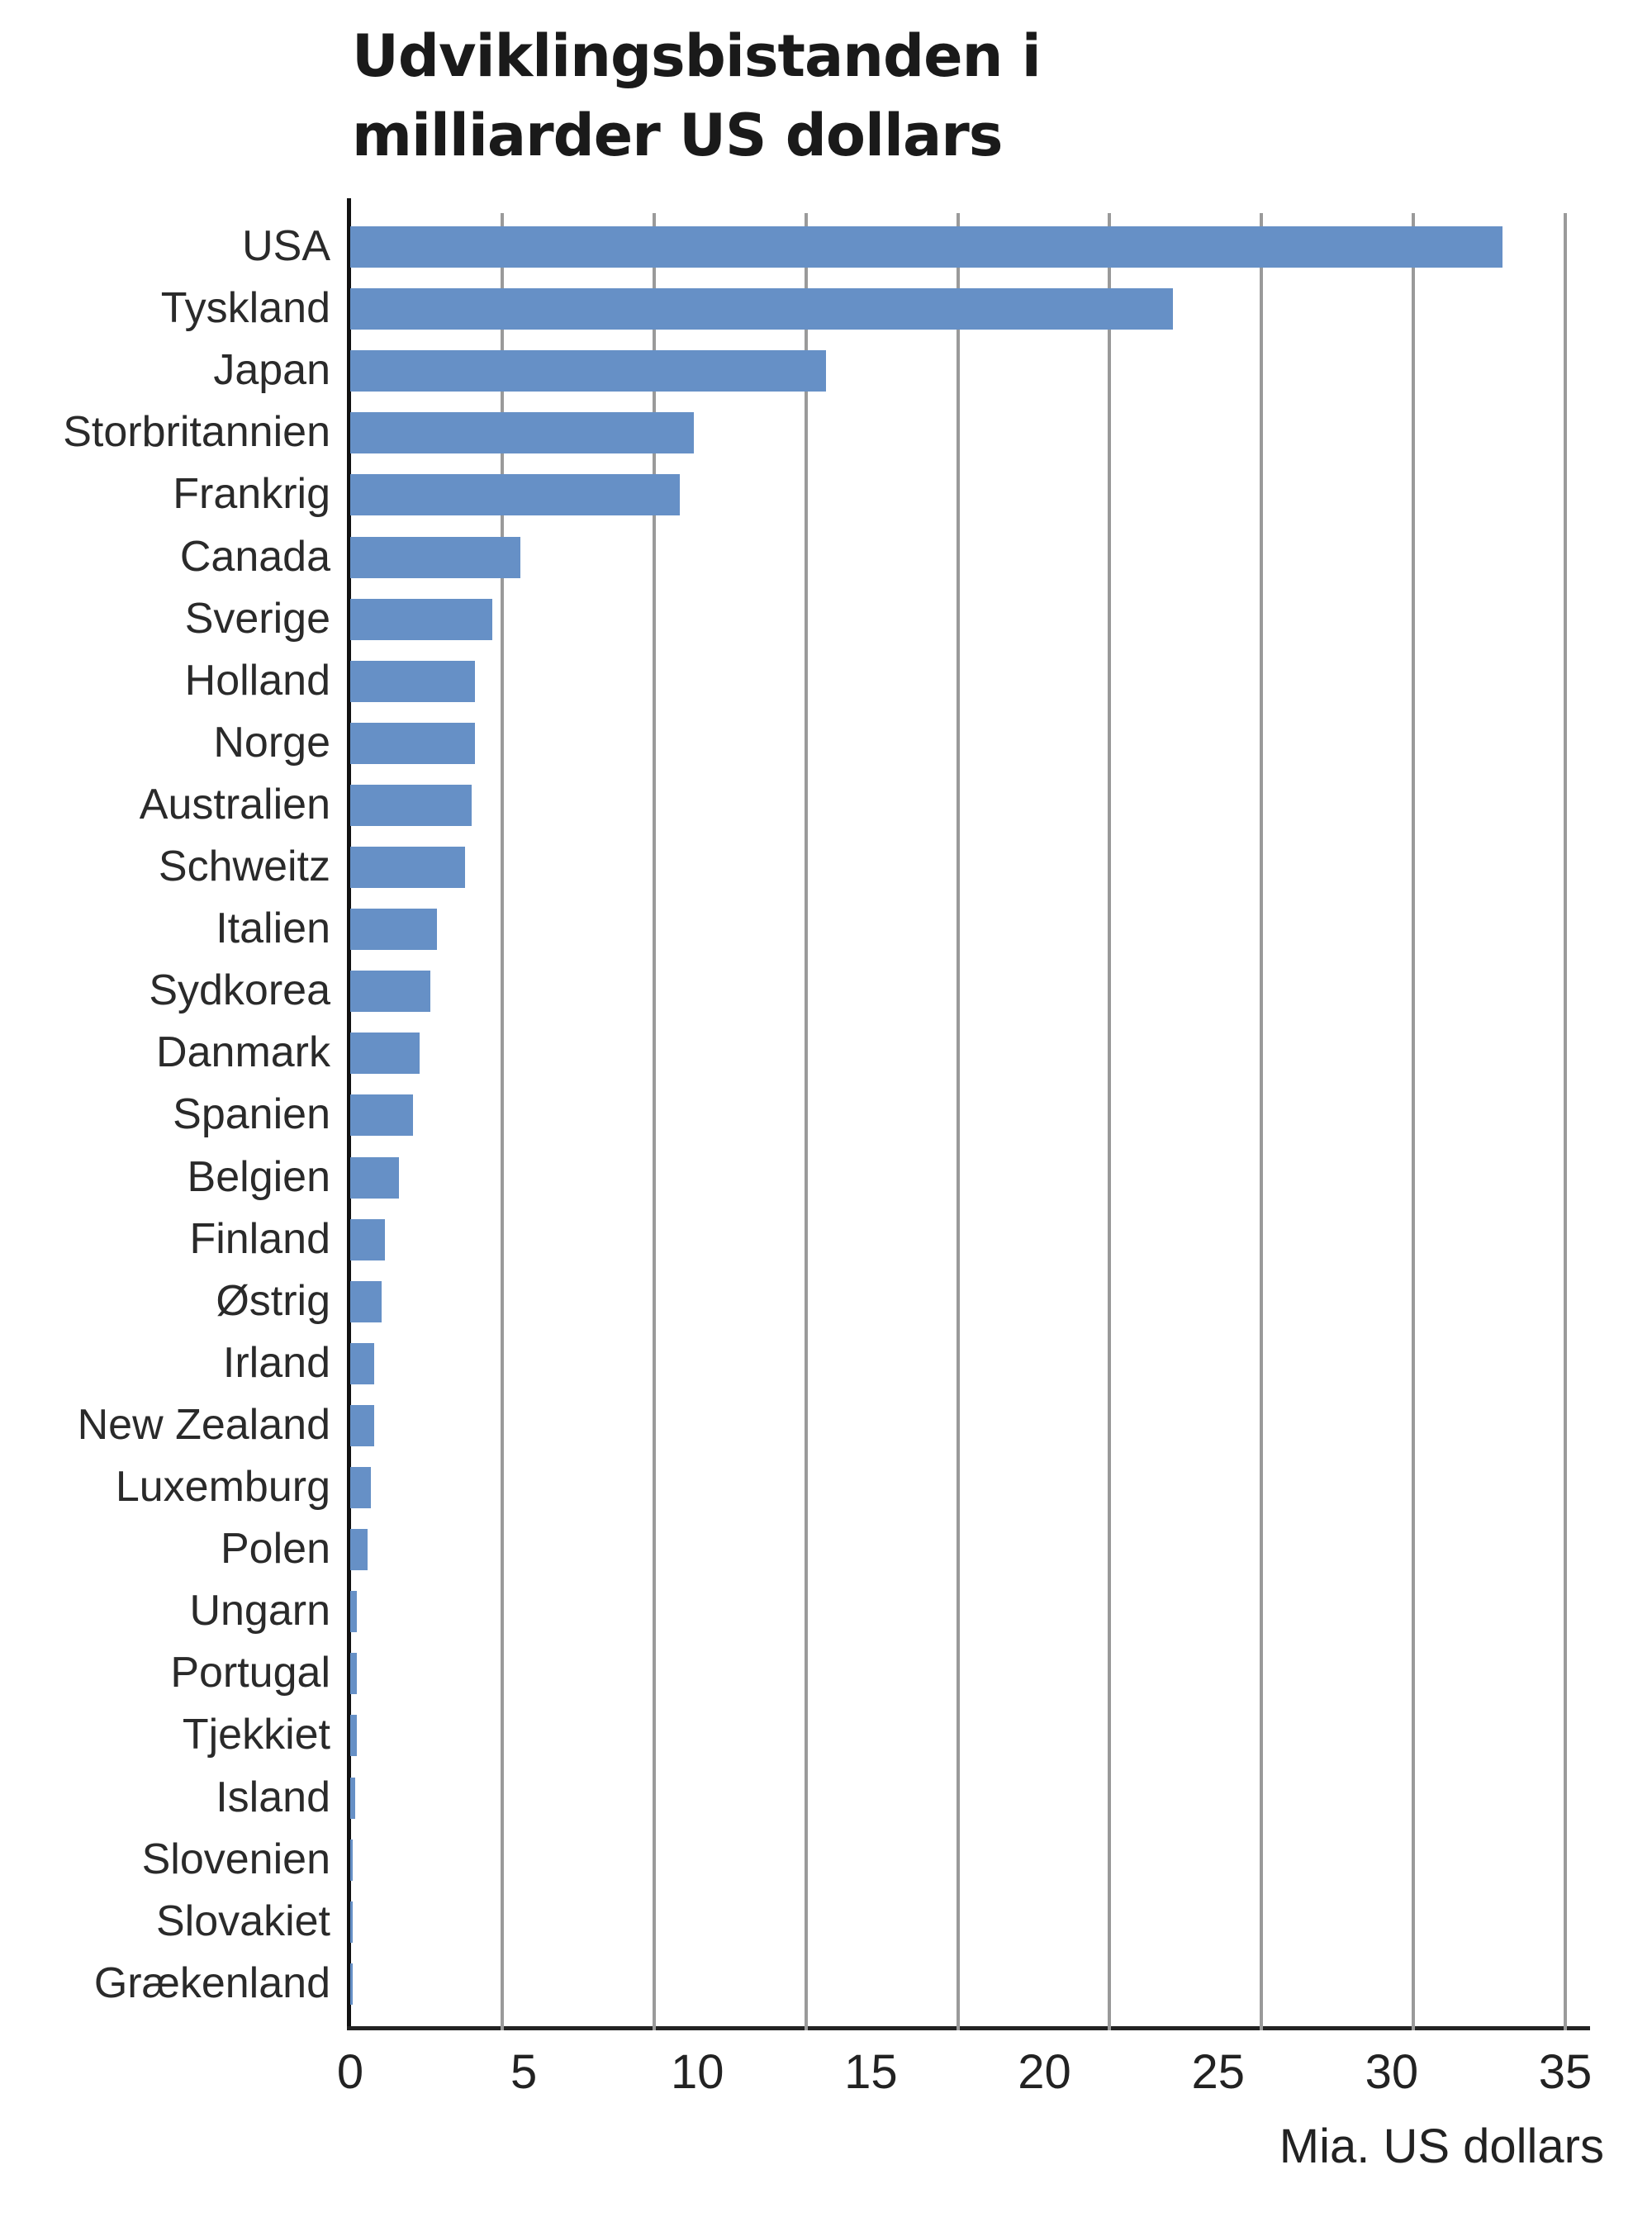  I want to click on category-label: Sverige, so click(257, 618).